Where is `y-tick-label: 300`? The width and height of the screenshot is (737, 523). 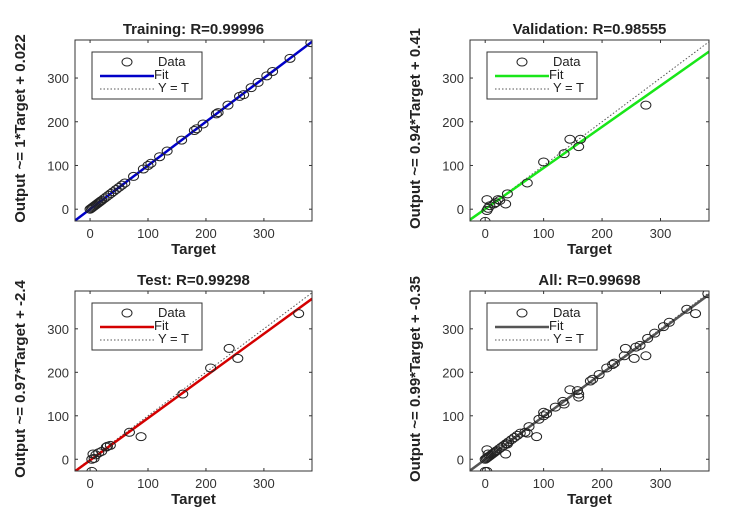
y-tick-label: 300 is located at coordinates (58, 329).